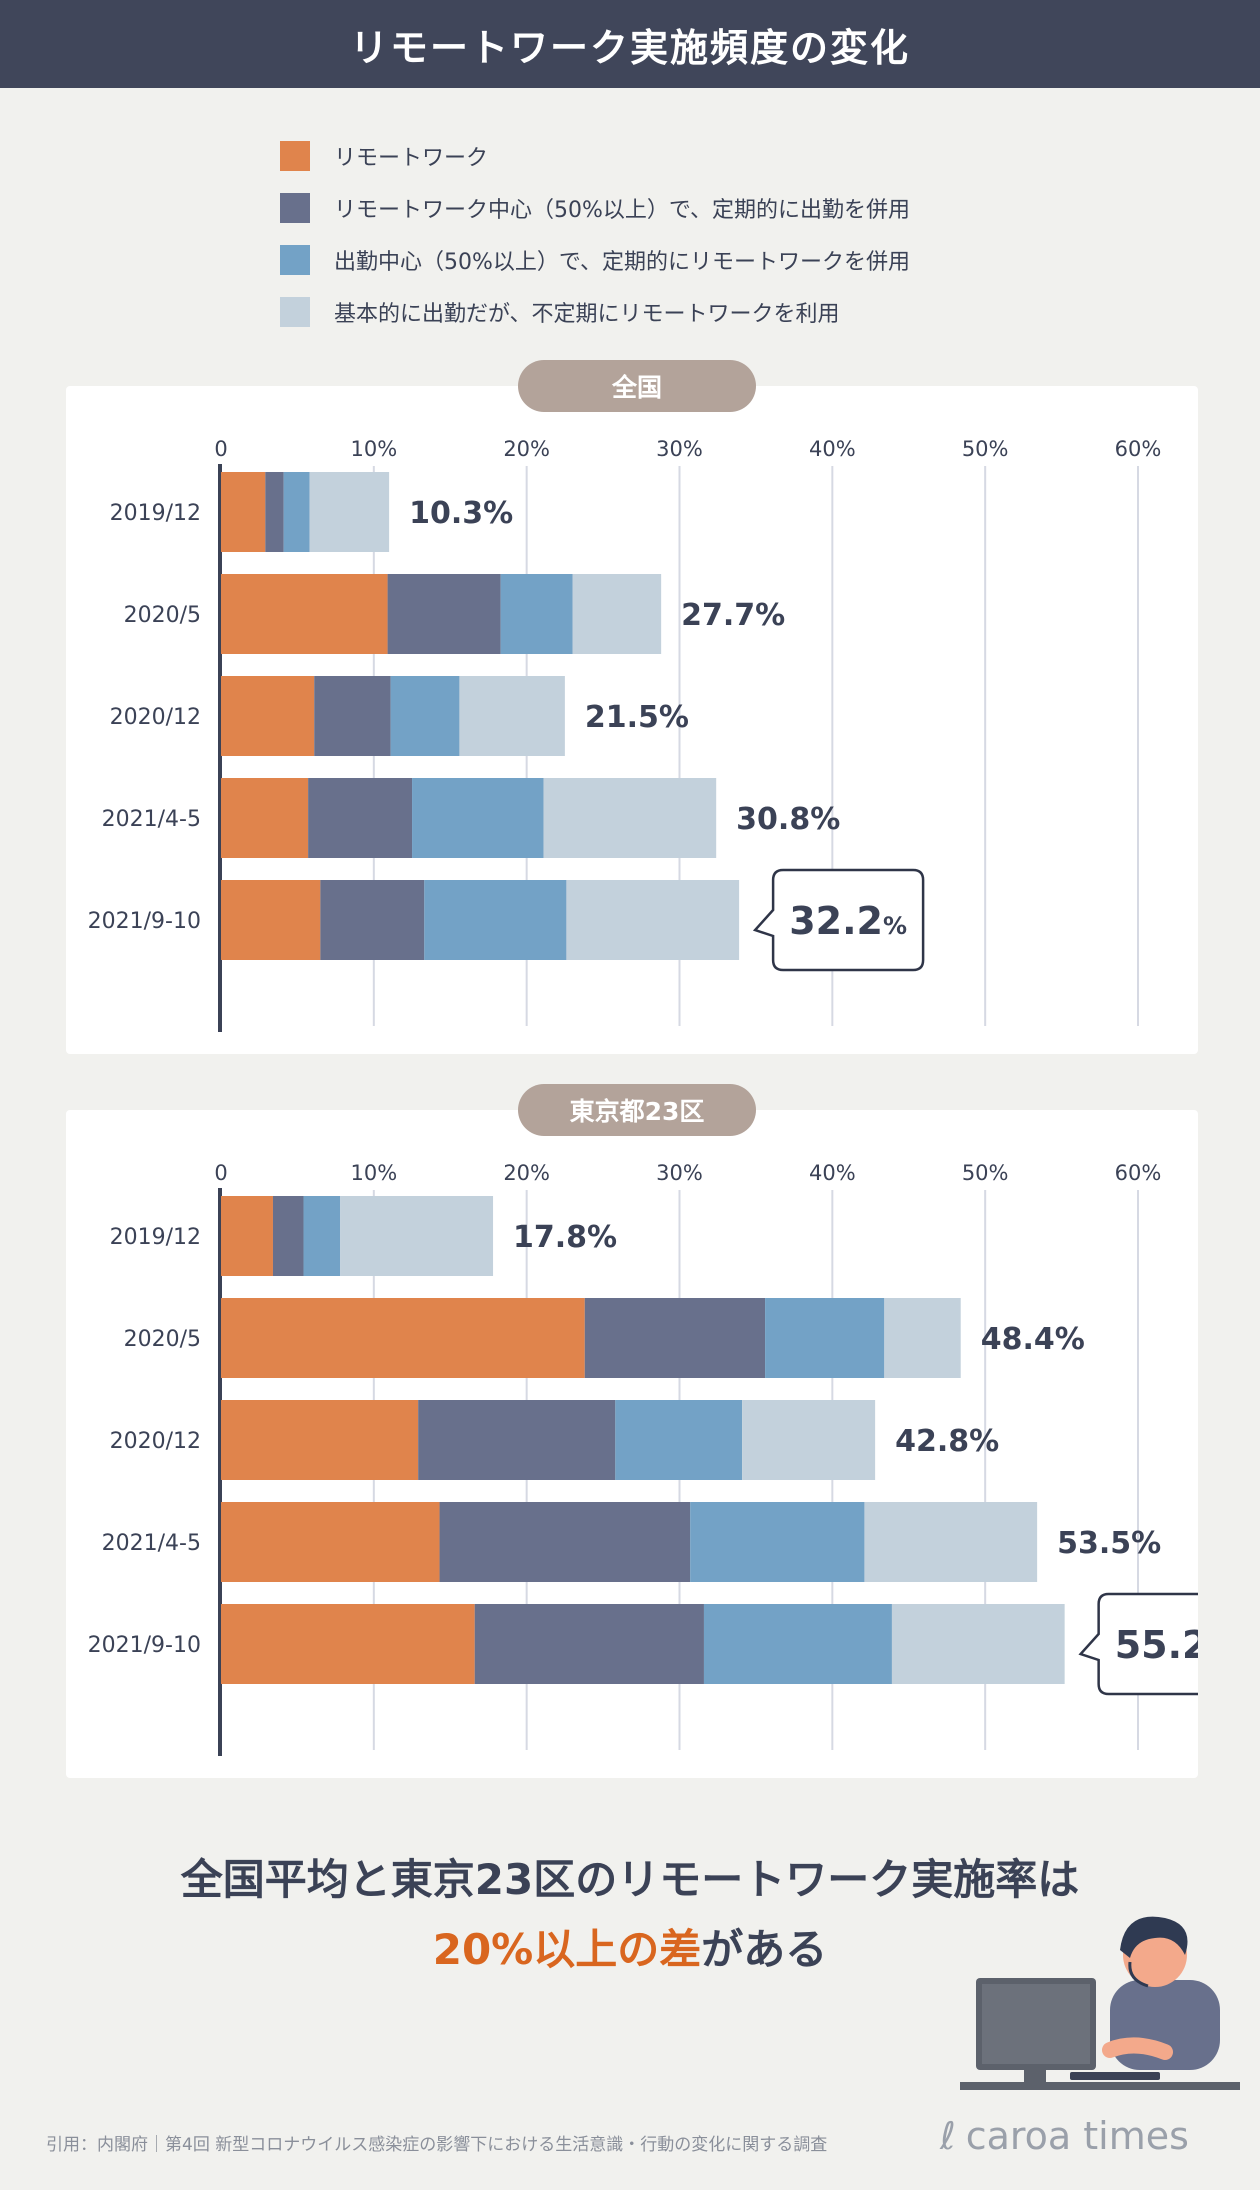 The width and height of the screenshot is (1260, 2190). Describe the element at coordinates (630, 44) in the screenshot. I see `page-title: リモートワーク実施頻度の変化` at that location.